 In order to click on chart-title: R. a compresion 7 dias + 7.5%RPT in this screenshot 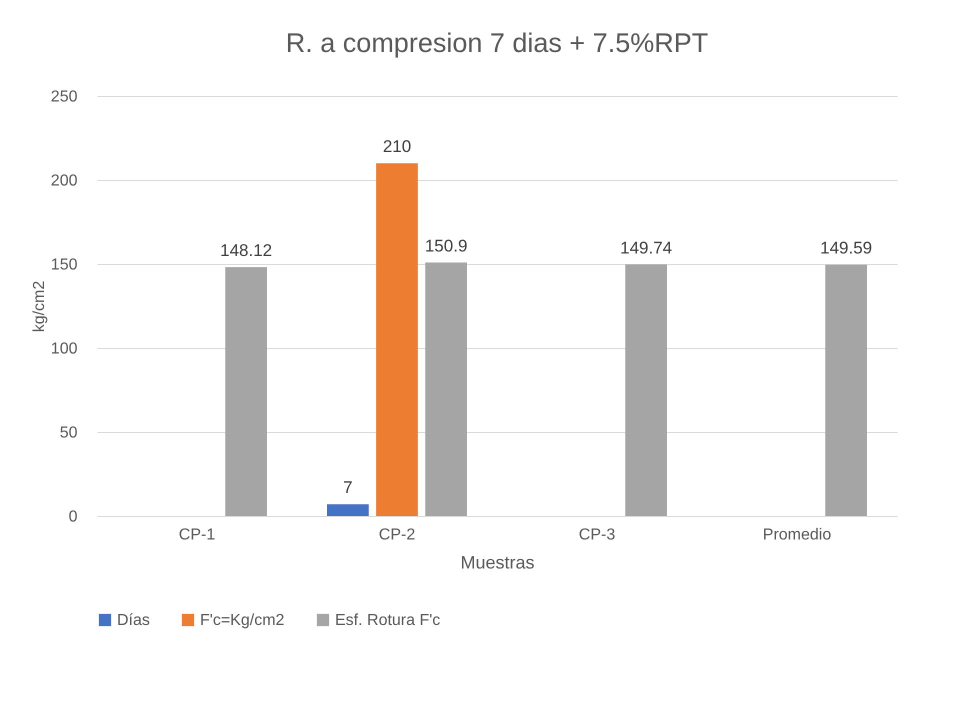, I will do `click(497, 43)`.